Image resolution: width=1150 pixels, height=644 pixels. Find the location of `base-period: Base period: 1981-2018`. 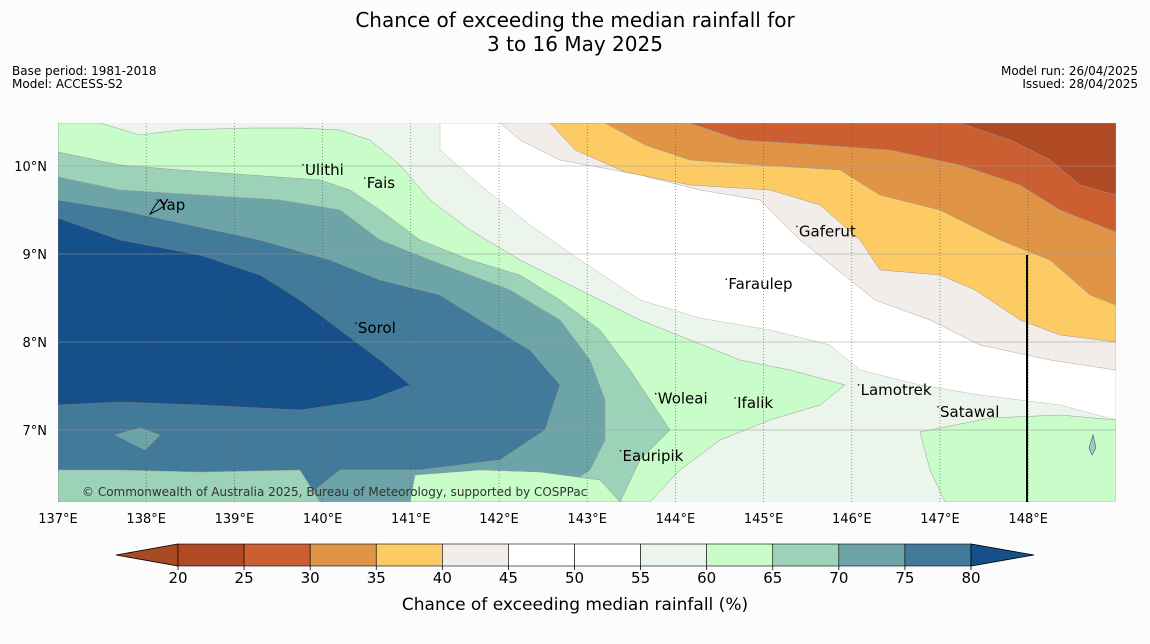

base-period: Base period: 1981-2018 is located at coordinates (84, 71).